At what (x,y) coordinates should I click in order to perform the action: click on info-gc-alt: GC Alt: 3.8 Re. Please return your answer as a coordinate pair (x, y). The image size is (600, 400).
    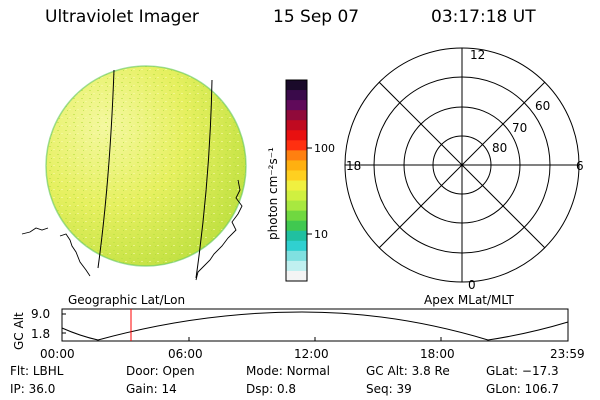
    Looking at the image, I should click on (408, 371).